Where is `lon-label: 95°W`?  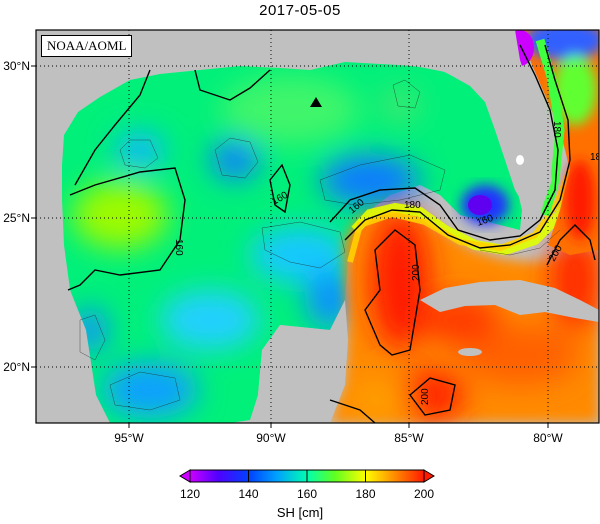
lon-label: 95°W is located at coordinates (129, 438).